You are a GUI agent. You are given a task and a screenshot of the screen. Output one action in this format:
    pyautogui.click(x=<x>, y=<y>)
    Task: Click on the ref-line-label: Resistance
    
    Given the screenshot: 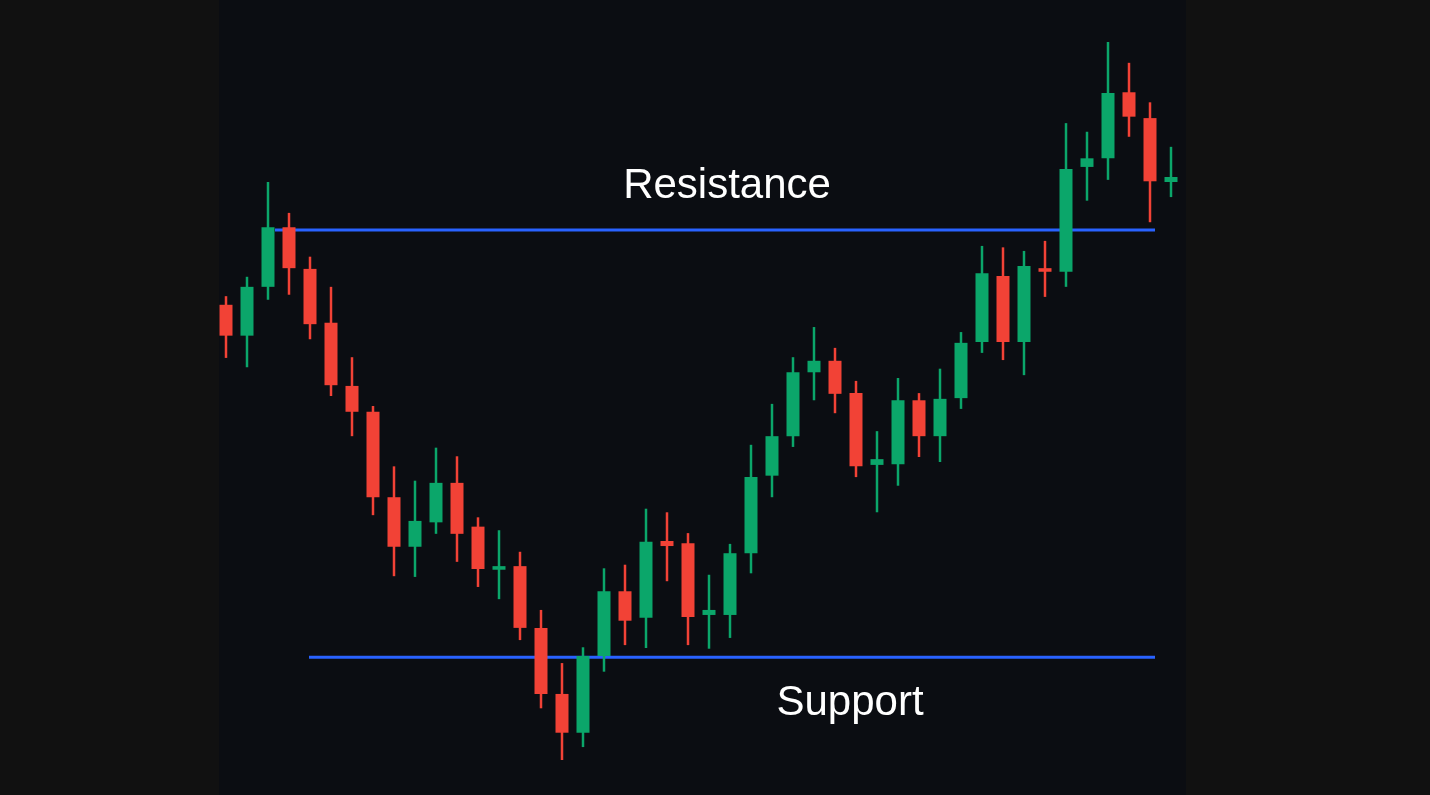 What is the action you would take?
    pyautogui.click(x=727, y=184)
    